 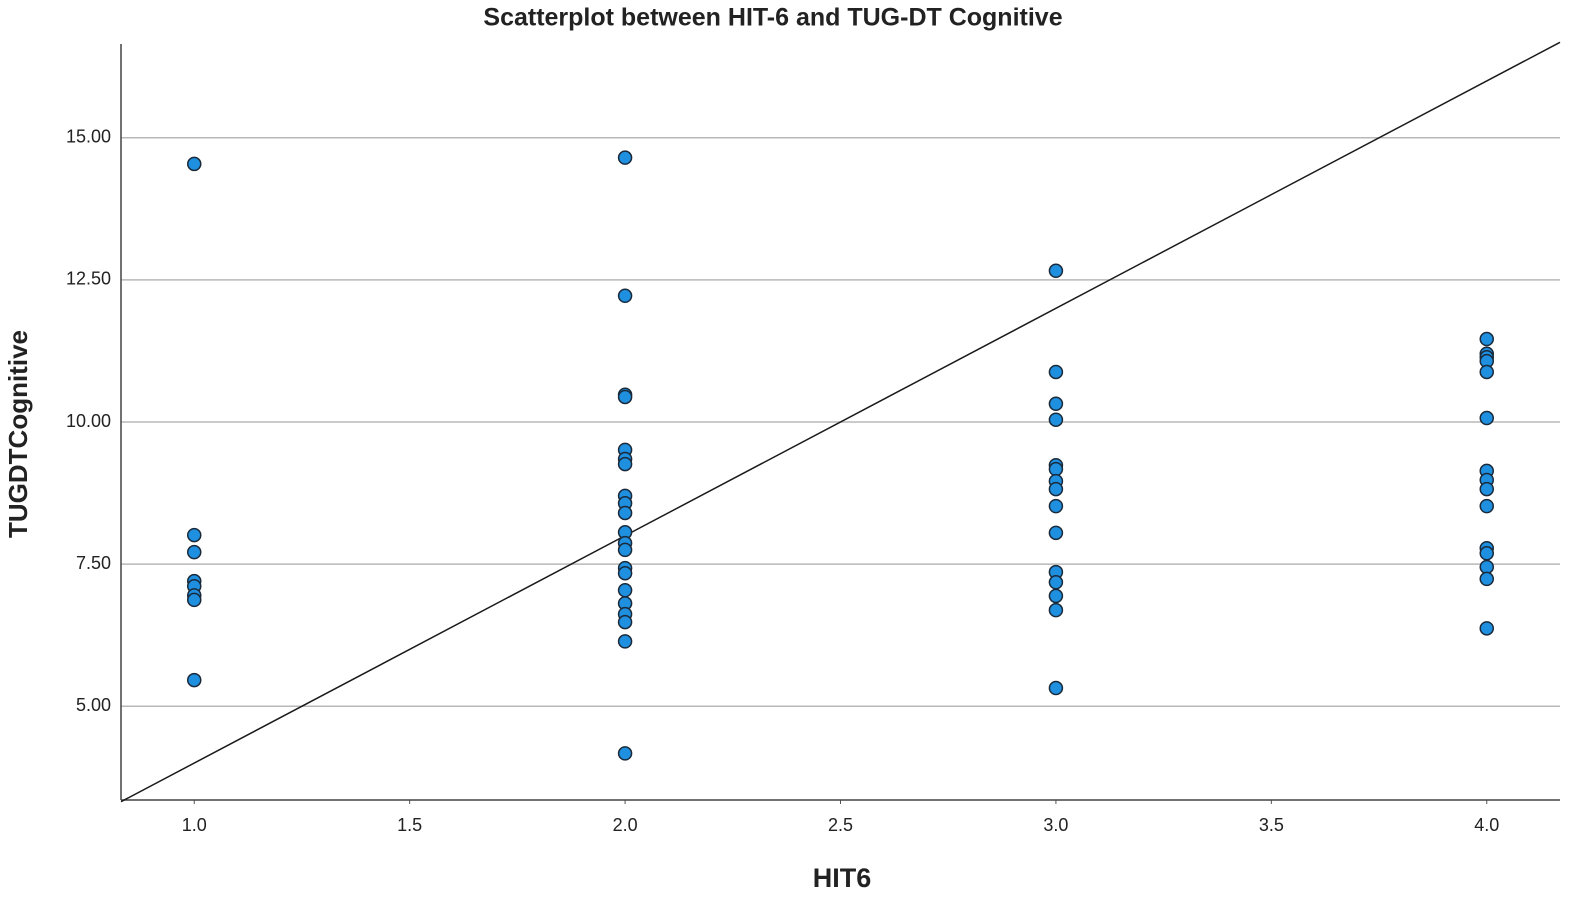 I want to click on x-tick-label: 2.5, so click(x=840, y=825).